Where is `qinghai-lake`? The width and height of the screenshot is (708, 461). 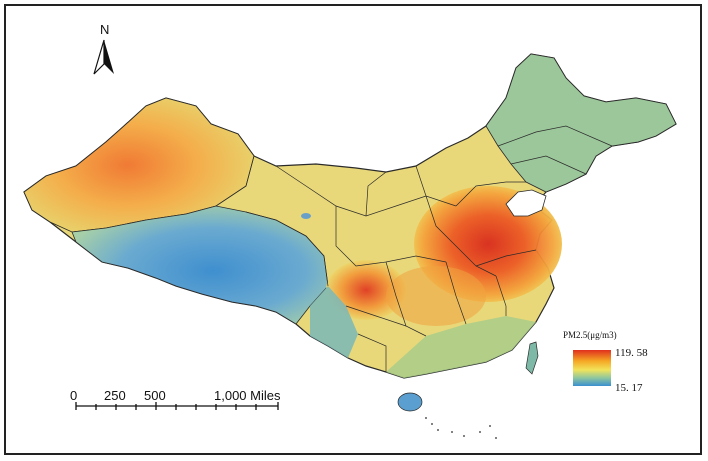 qinghai-lake is located at coordinates (306, 216).